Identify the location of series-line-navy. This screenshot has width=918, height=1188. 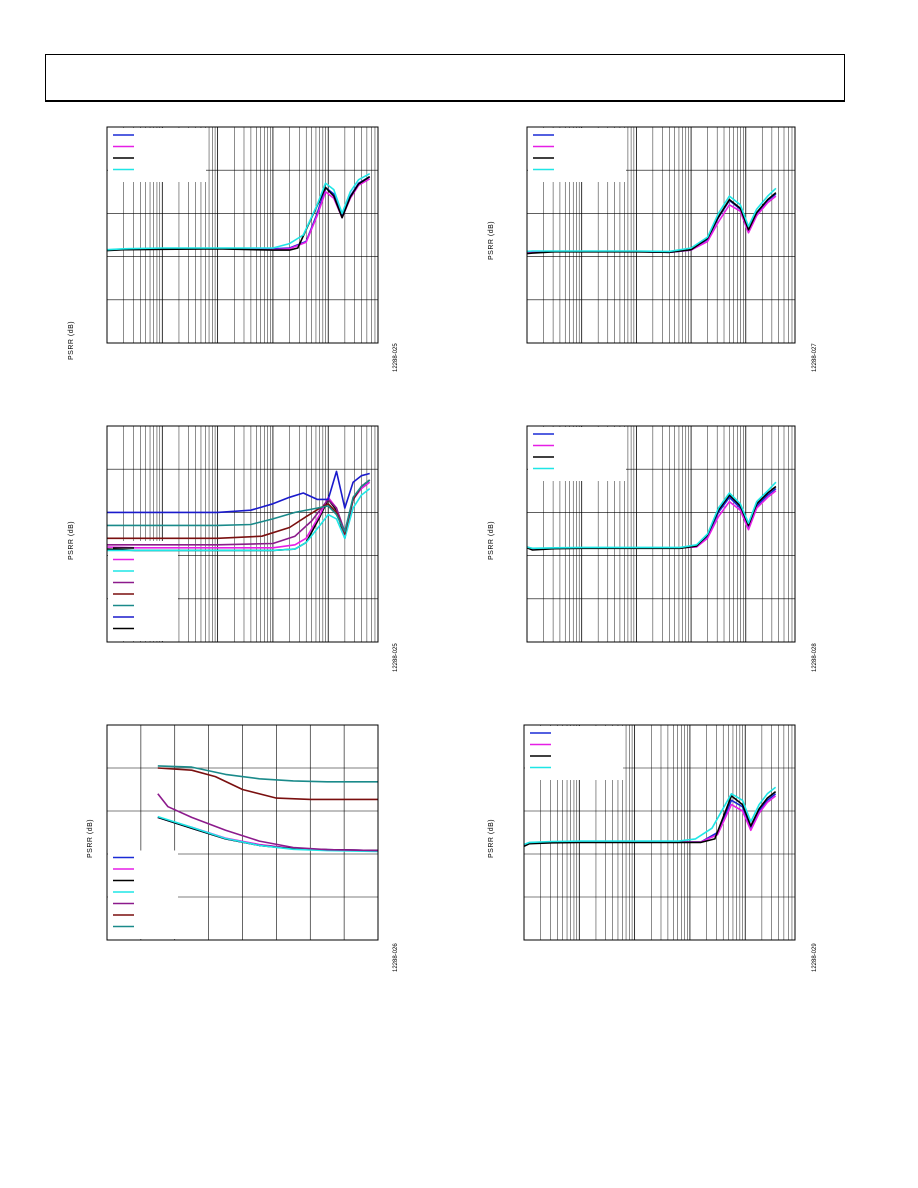
(238, 492).